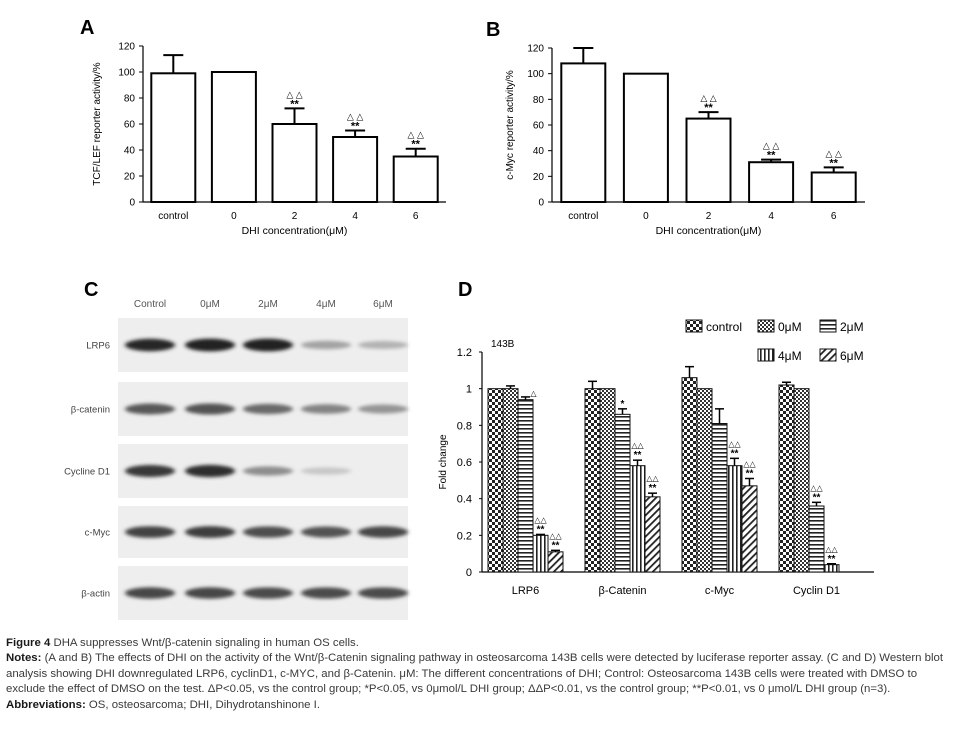  What do you see at coordinates (126, 73) in the screenshot?
I see `panel-a-y-tick-label: 100` at bounding box center [126, 73].